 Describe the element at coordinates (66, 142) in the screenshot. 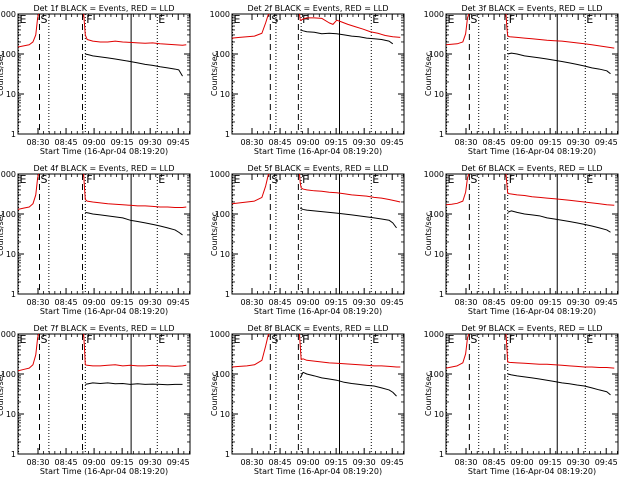

I see `x-tick-label: 08:45` at that location.